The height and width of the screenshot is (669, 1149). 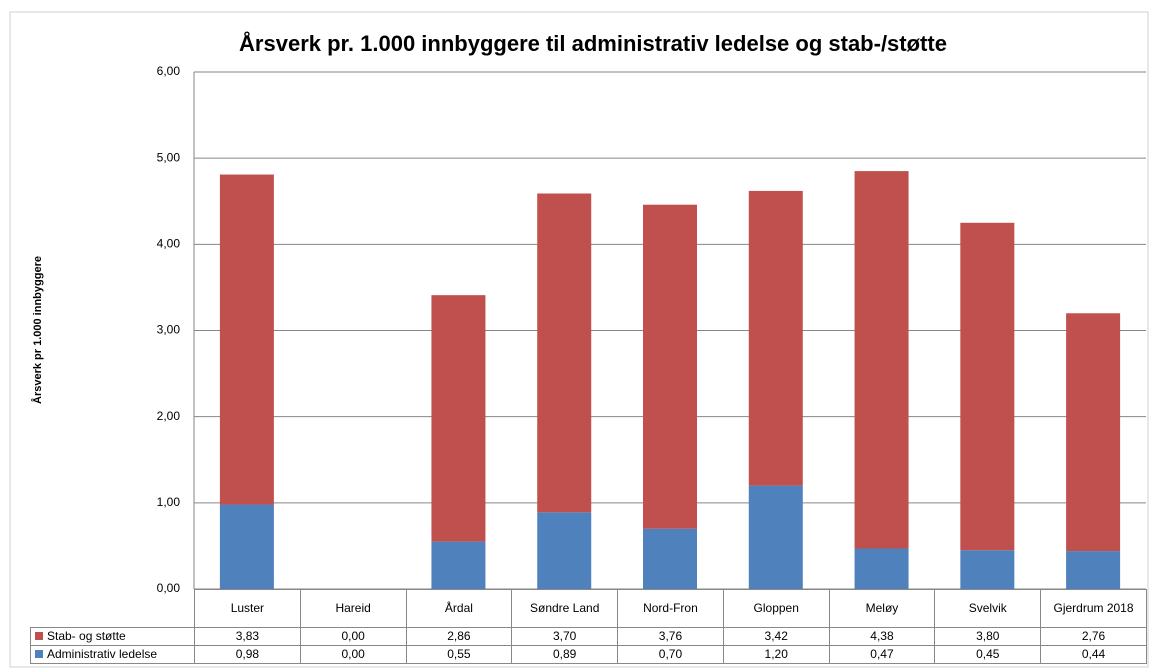 I want to click on y-axis-label: Årsverk pr 1.000 innbyggere, so click(x=37, y=330).